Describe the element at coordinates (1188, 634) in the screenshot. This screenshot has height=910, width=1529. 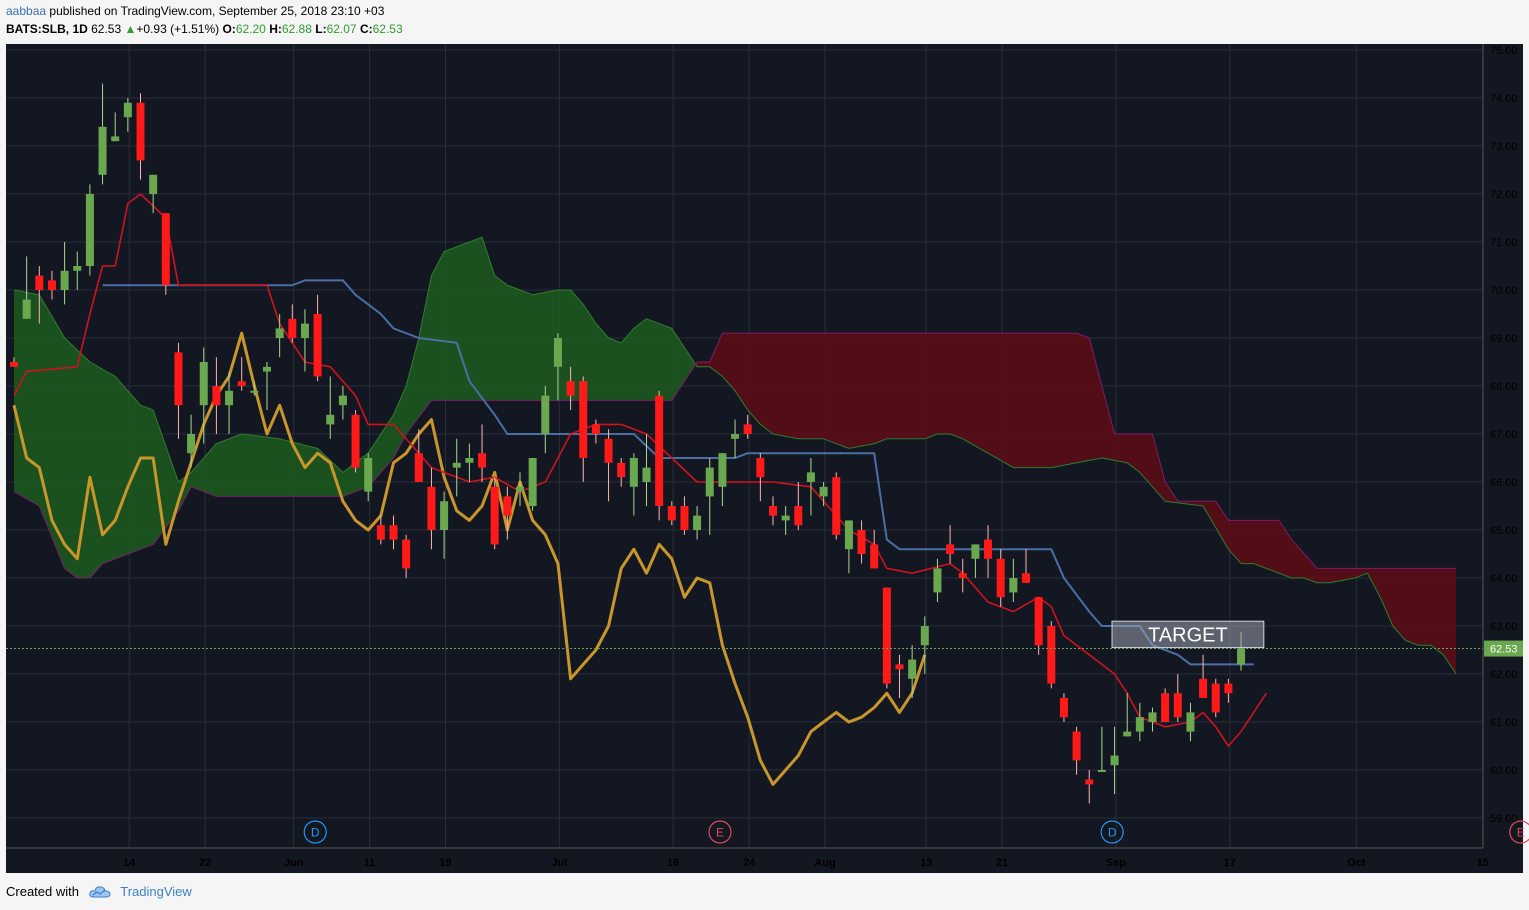
I see `target-box` at that location.